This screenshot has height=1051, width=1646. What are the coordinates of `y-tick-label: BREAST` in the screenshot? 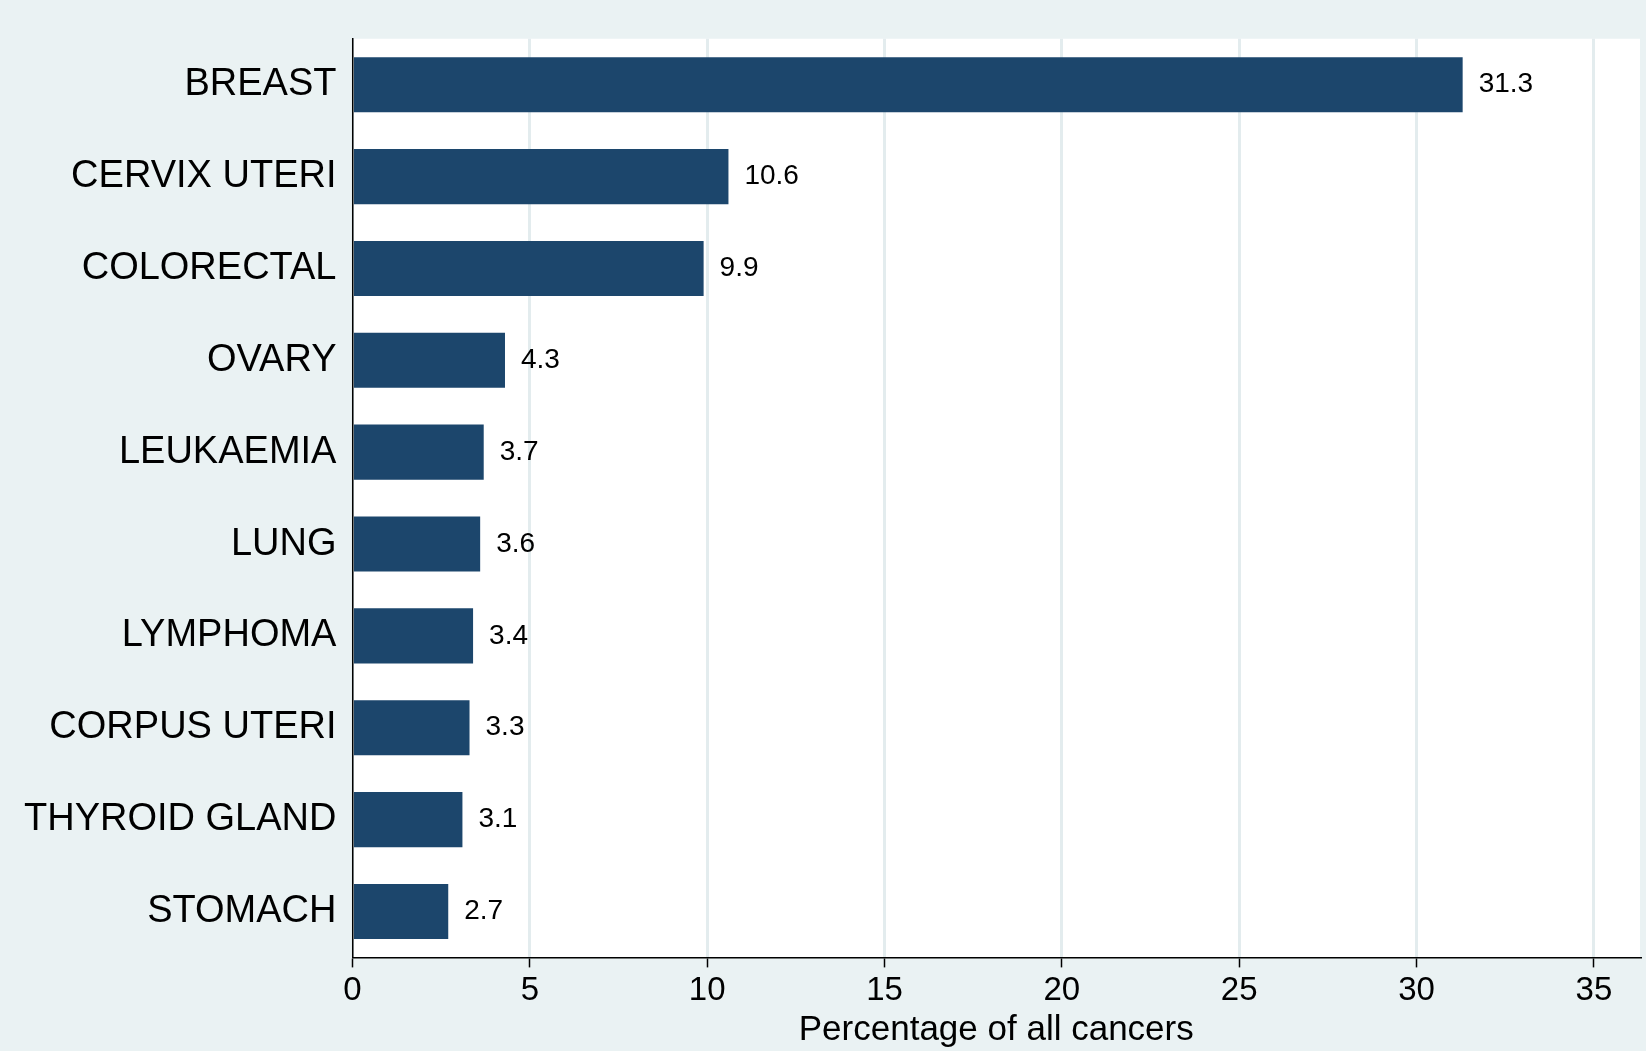 It's located at (260, 82).